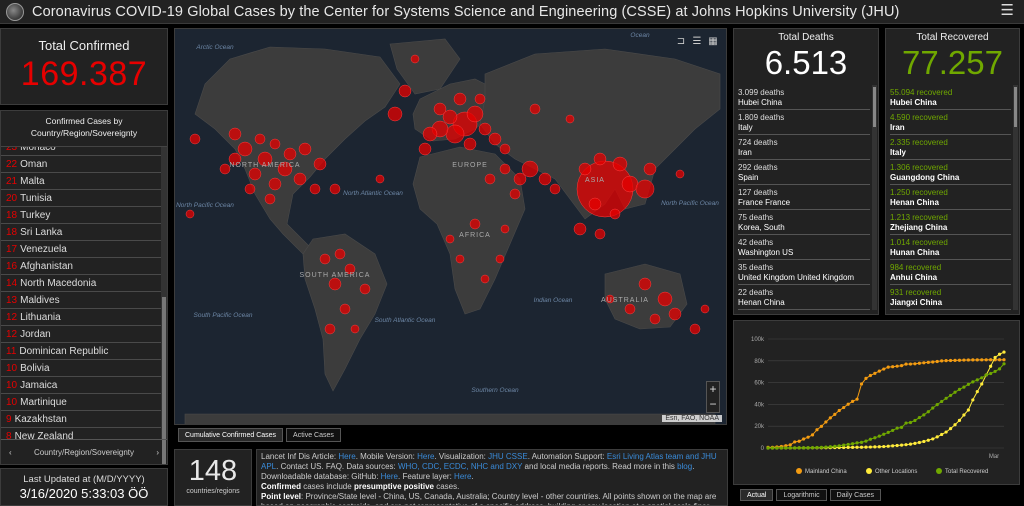  Describe the element at coordinates (896, 472) in the screenshot. I see `legend-label: Other Locations` at that location.